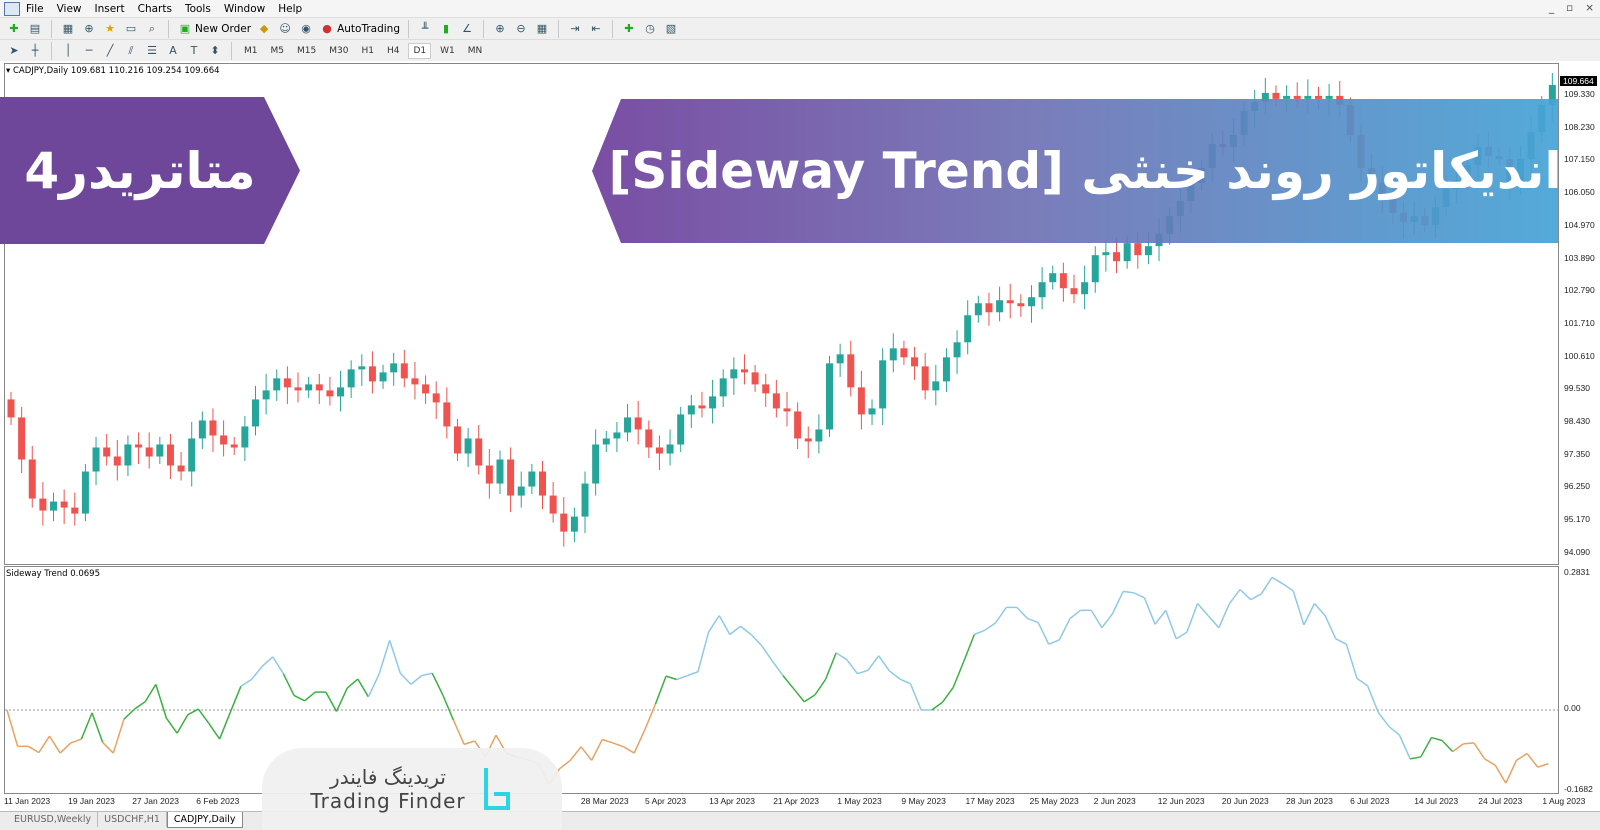  What do you see at coordinates (89, 50) in the screenshot?
I see `horizontal-line-icon: ─` at bounding box center [89, 50].